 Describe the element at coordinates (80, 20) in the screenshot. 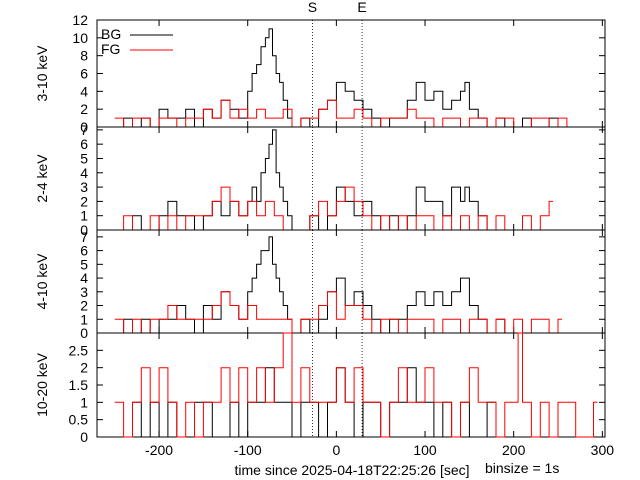

I see `y-tick-label: 12` at that location.